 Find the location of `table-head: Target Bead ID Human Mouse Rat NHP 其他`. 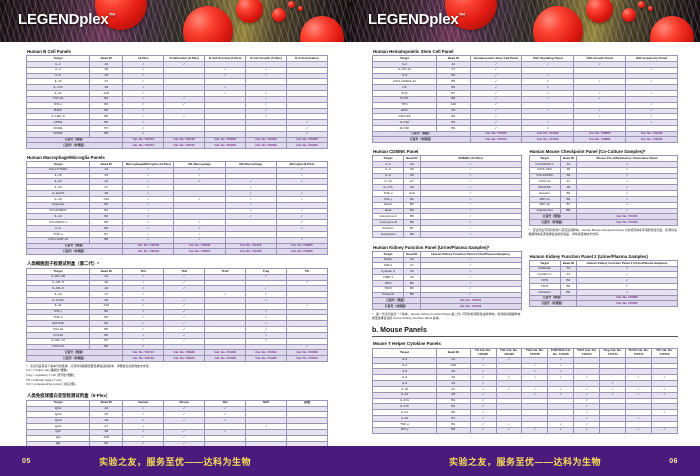

table-head: Target Bead ID Human Mouse Rat NHP 其他 is located at coordinates (176, 403).